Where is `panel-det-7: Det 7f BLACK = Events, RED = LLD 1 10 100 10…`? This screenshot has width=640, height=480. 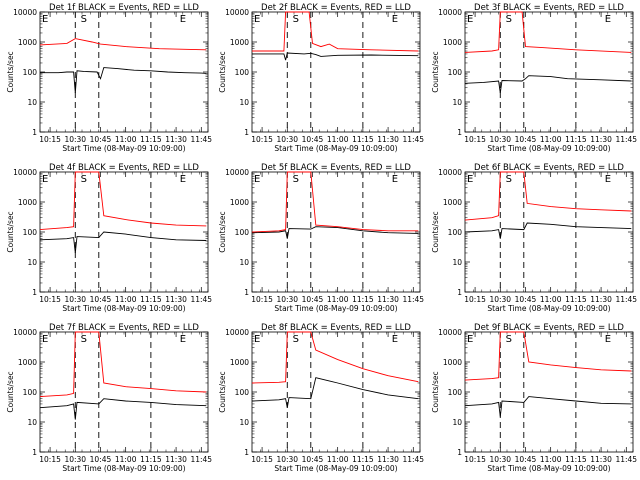 panel-det-7: Det 7f BLACK = Events, RED = LLD 1 10 100 10… is located at coordinates (109, 398).